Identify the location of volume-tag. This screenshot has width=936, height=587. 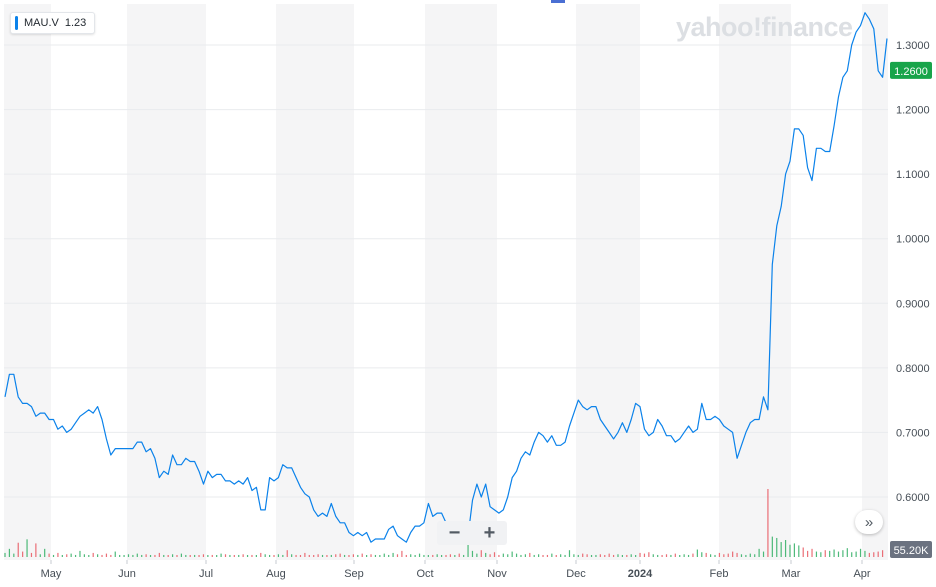
(911, 549).